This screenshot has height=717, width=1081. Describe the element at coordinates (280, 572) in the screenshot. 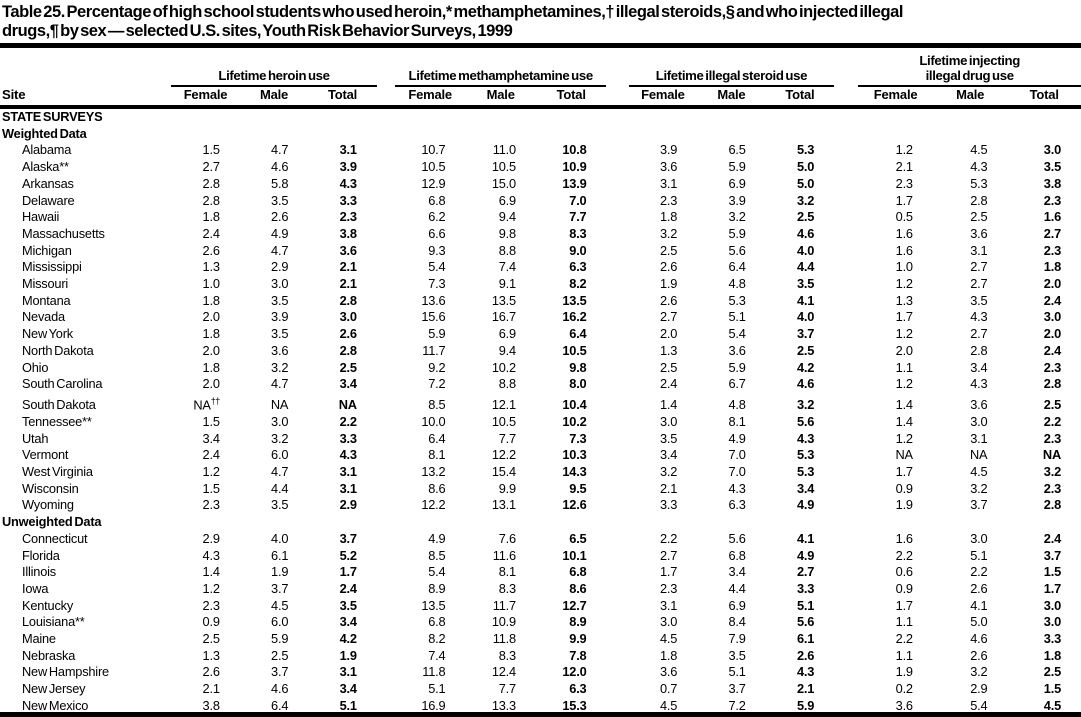

I see `value-cell: 1.9` at that location.